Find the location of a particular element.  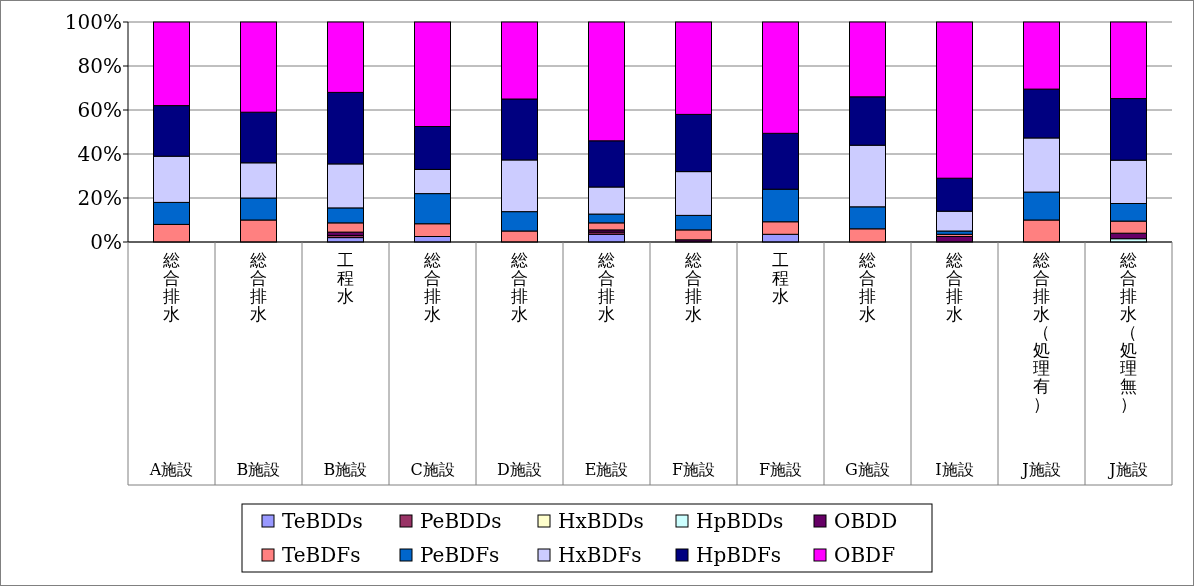

legend-label: TeBDDs is located at coordinates (322, 521).